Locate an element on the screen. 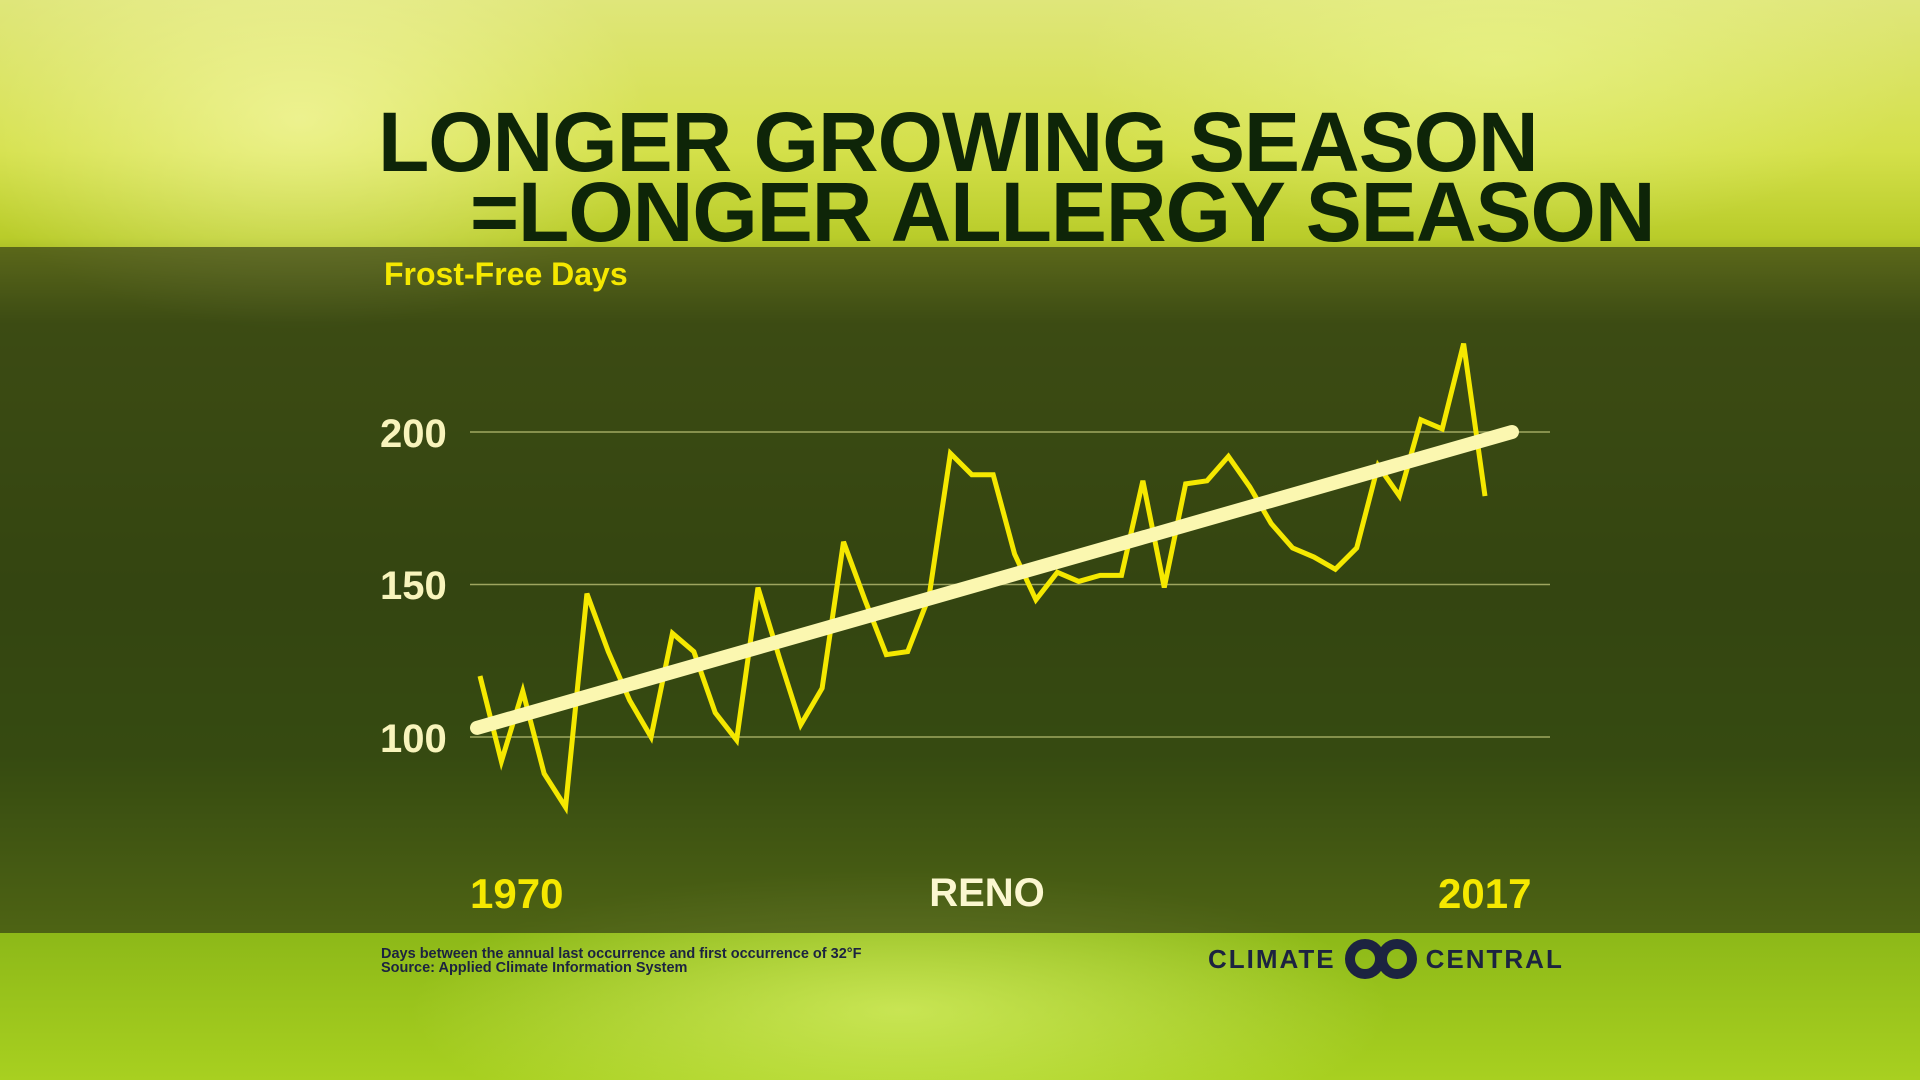  chart-title: Frost-Free Days is located at coordinates (506, 274).